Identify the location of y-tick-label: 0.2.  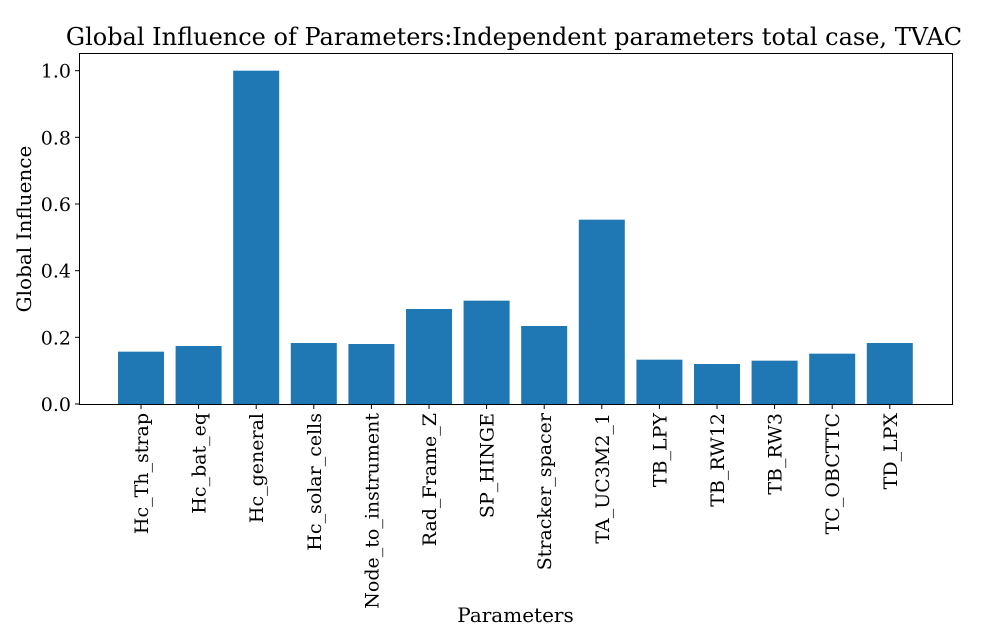
(56, 338).